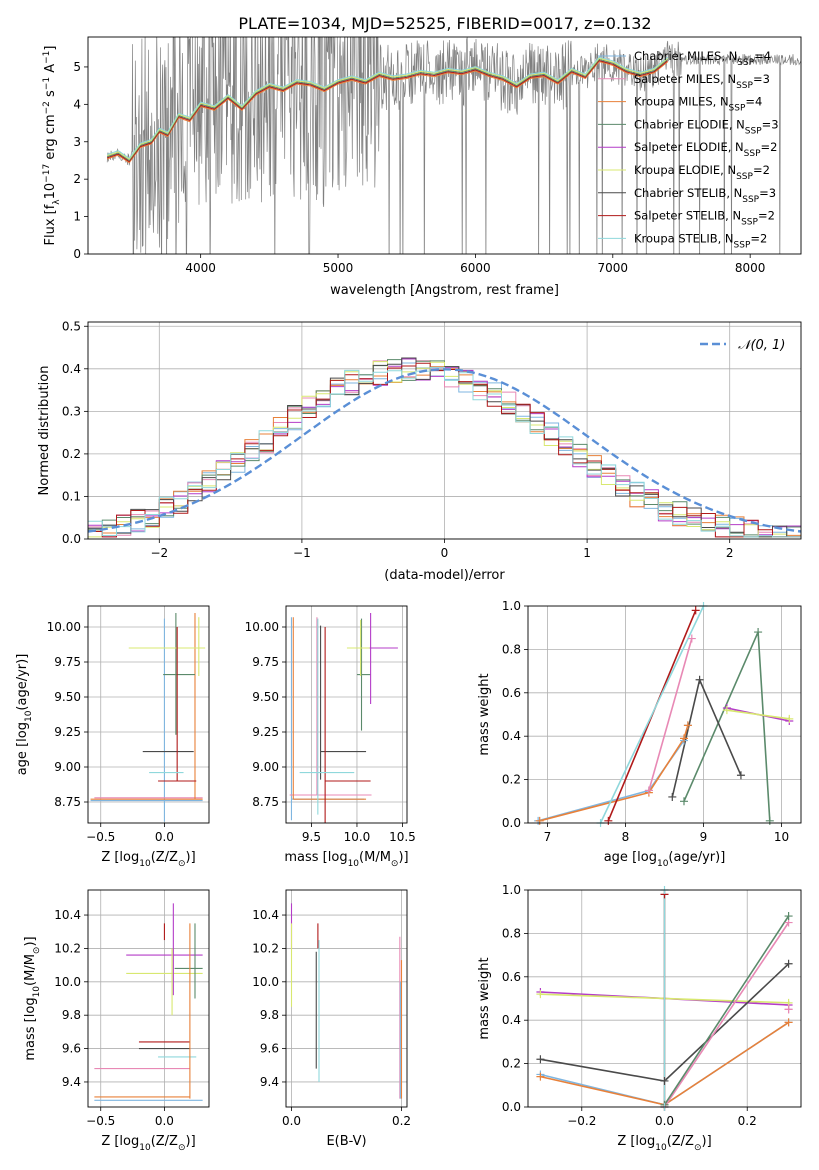 Image resolution: width=819 pixels, height=1170 pixels. I want to click on y-axis-label: mass [log10(M/M⊙)], so click(32, 998).